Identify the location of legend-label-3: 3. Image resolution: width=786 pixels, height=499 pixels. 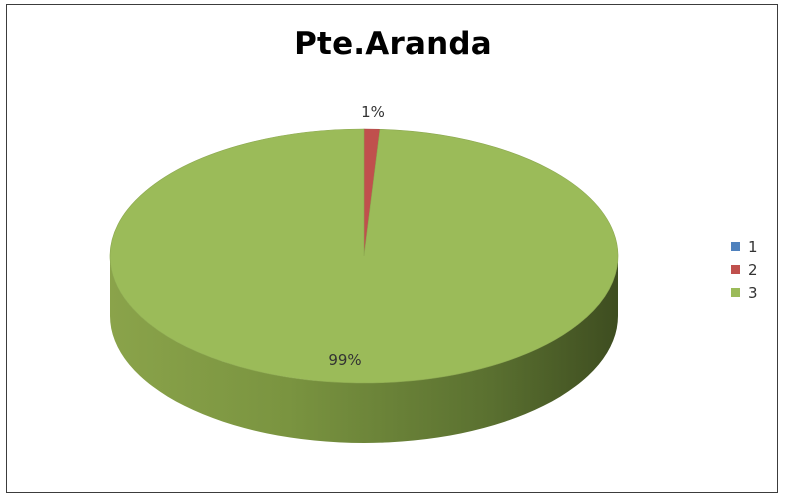
(753, 292).